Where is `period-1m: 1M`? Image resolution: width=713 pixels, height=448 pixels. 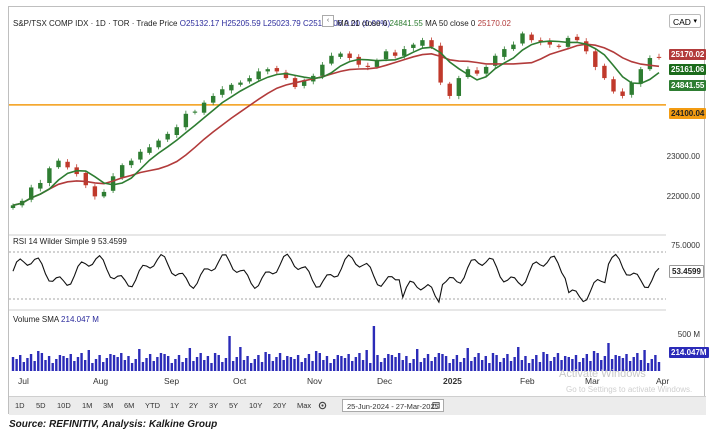
period-1m: 1M is located at coordinates (87, 405).